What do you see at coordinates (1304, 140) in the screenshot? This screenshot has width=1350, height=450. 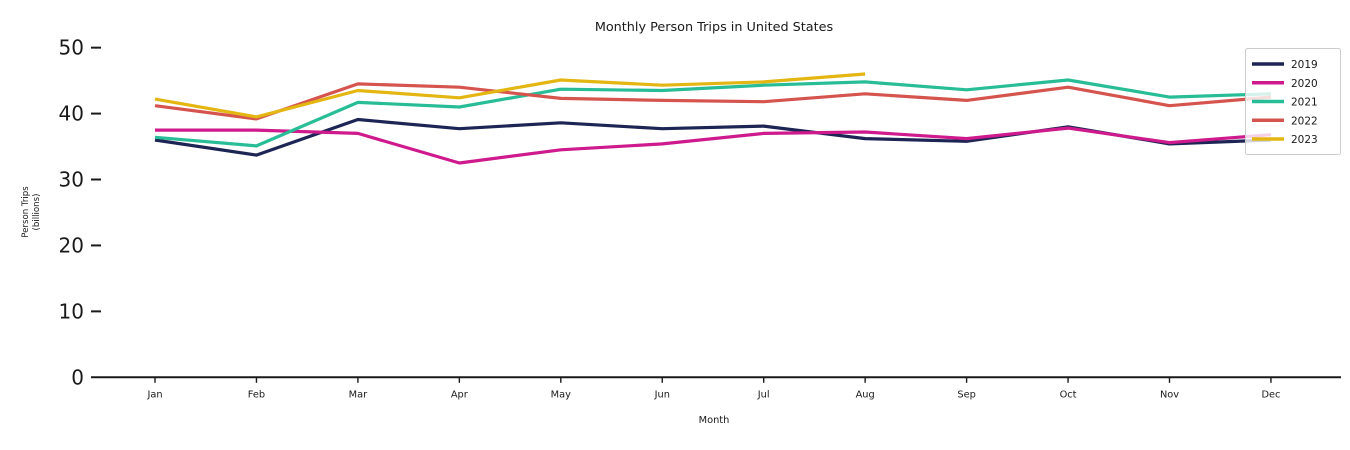 I see `legend-label-2023: 2023` at bounding box center [1304, 140].